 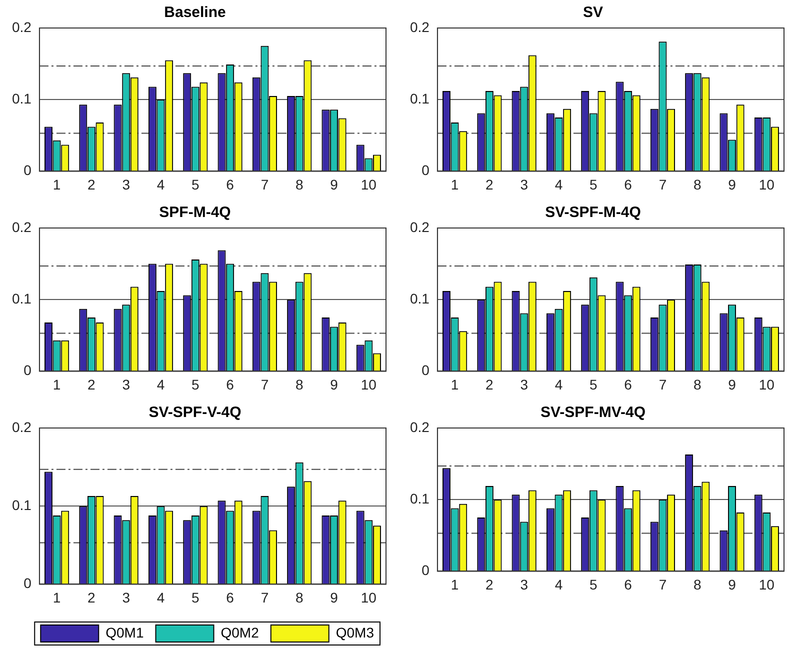 What do you see at coordinates (195, 413) in the screenshot?
I see `chart-title: SV-SPF-V-4Q` at bounding box center [195, 413].